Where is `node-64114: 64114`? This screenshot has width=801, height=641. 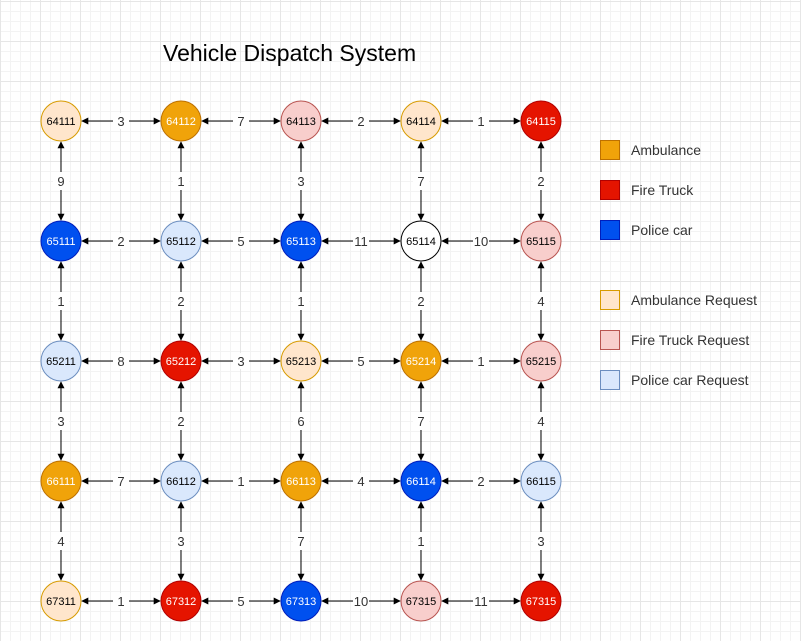 node-64114: 64114 is located at coordinates (421, 121).